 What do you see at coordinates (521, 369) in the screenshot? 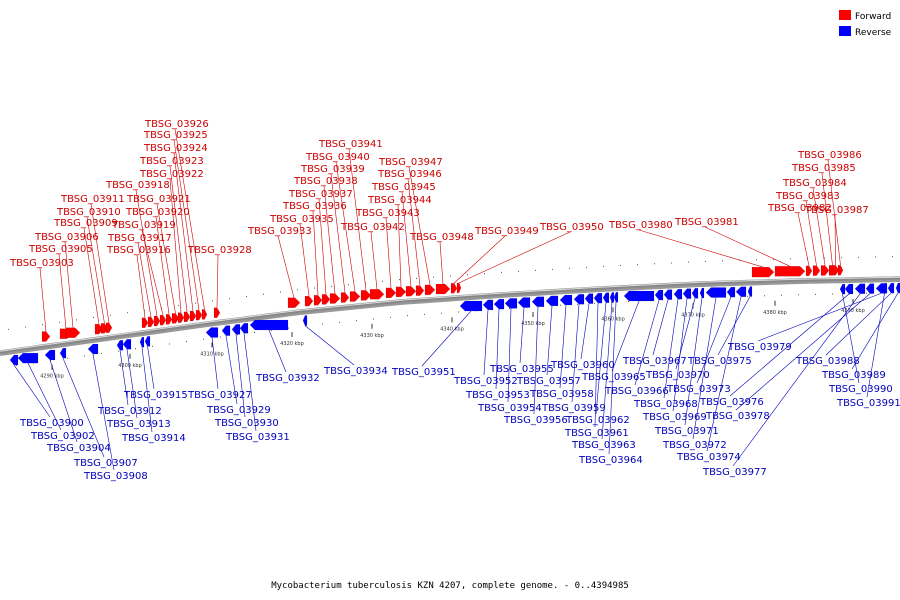
I see `reverse-gene-label: TBSG_03955` at bounding box center [521, 369].